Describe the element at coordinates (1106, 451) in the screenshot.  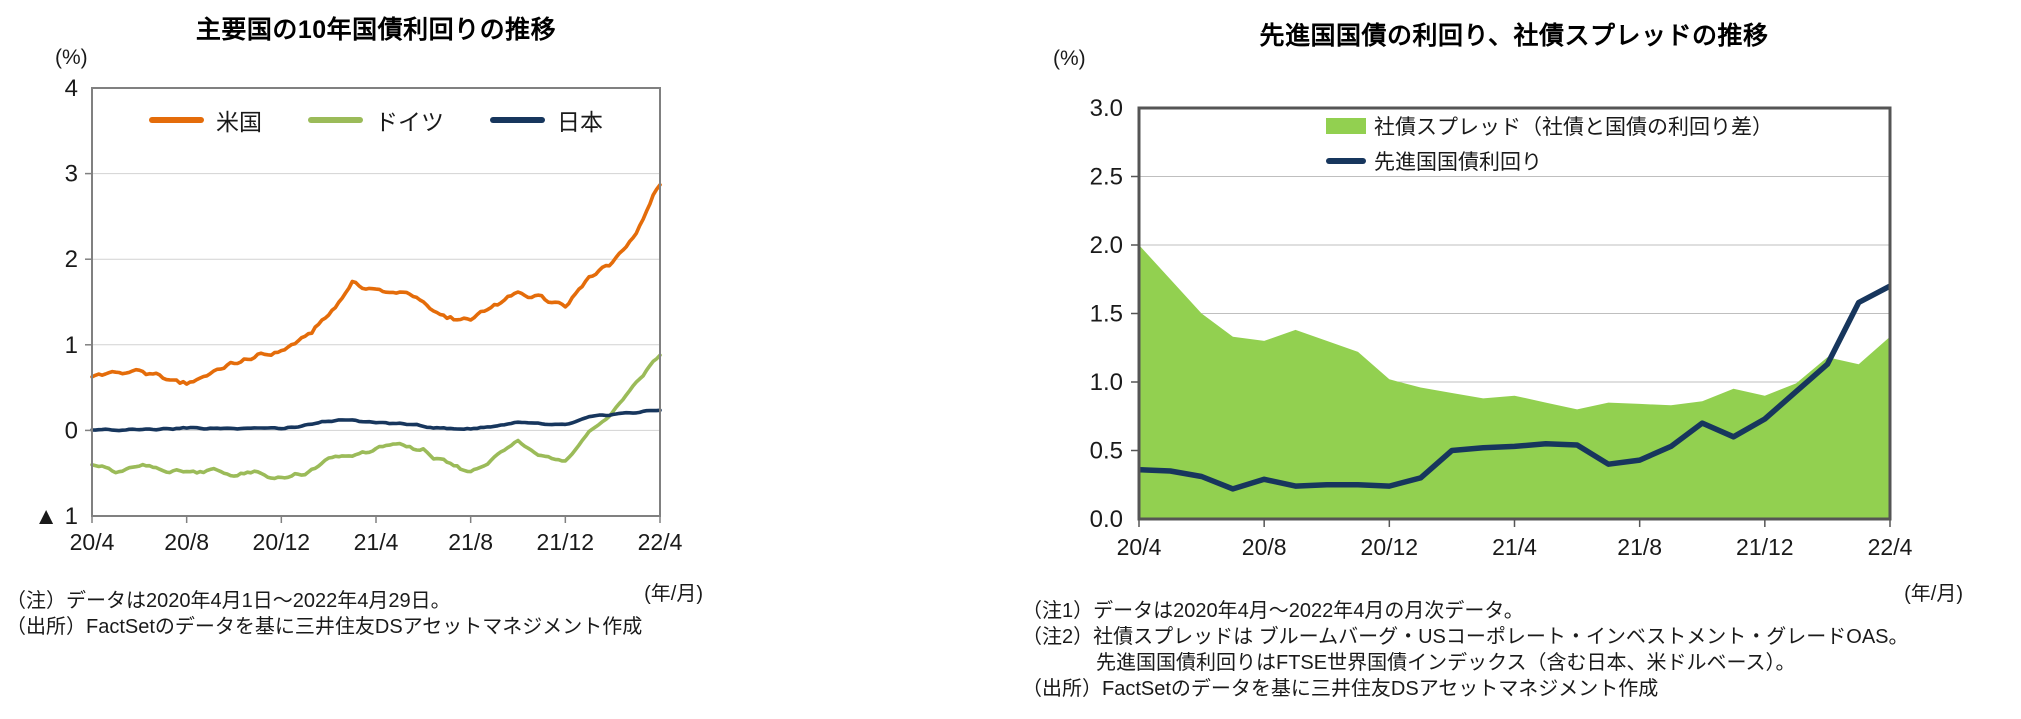
I see `y-tick-label: 0.5` at that location.